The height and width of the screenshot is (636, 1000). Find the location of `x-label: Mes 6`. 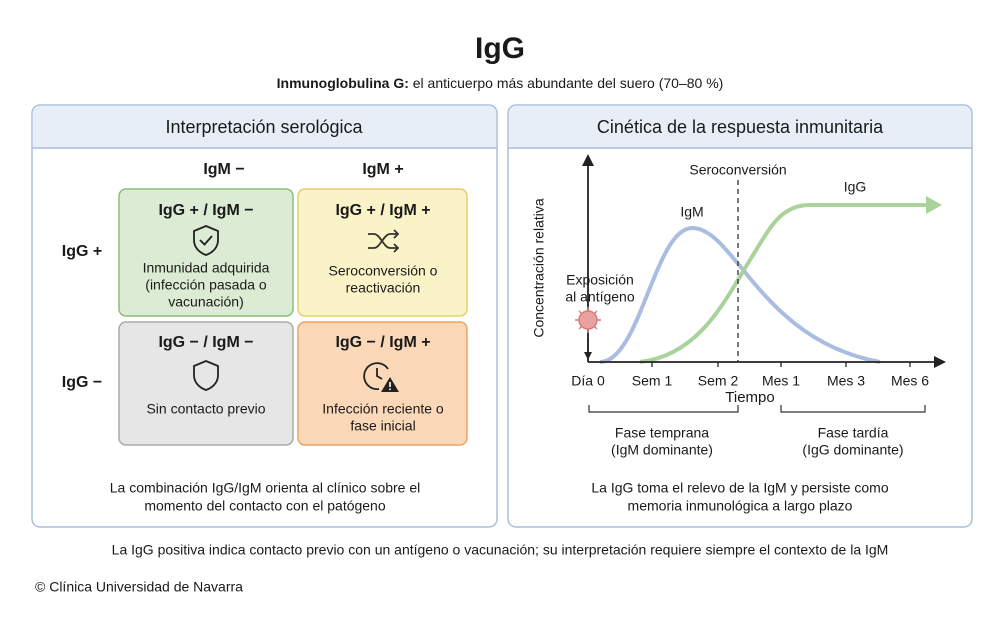

x-label: Mes 6 is located at coordinates (910, 381).